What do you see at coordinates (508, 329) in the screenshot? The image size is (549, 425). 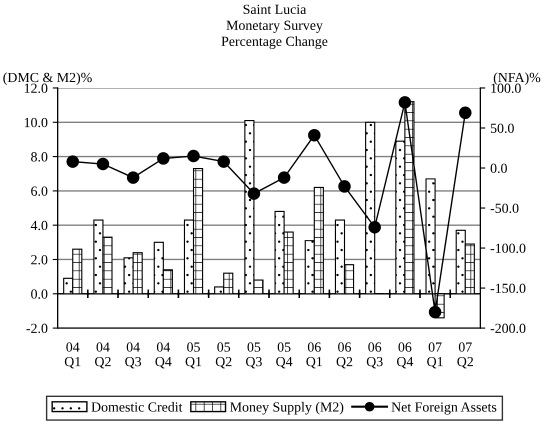 I see `y2-tick-label: -200.0` at bounding box center [508, 329].